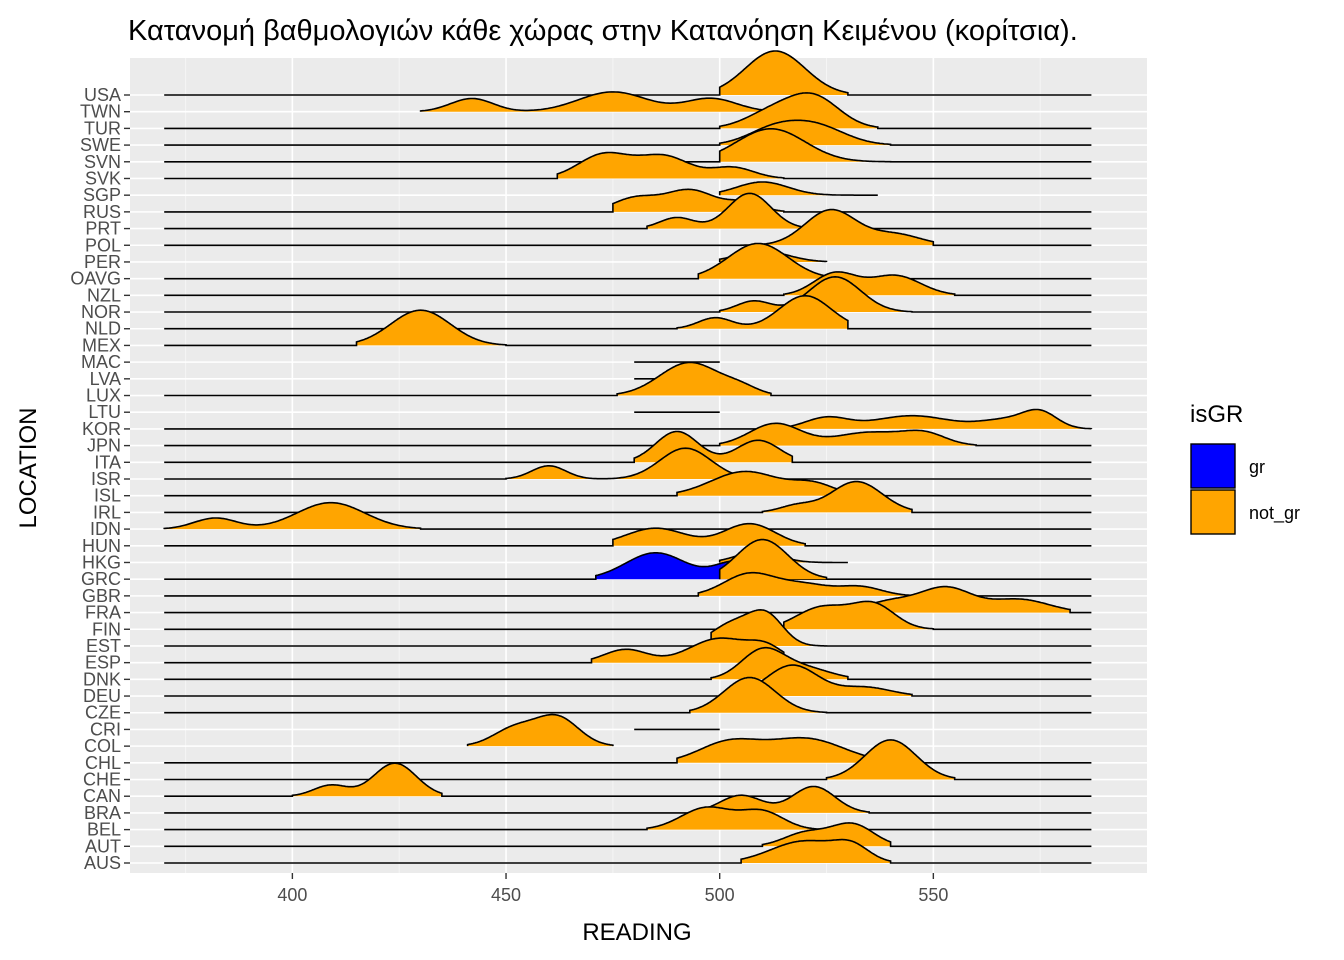 The height and width of the screenshot is (960, 1344). I want to click on ridge-nld-not_gr, so click(628, 312).